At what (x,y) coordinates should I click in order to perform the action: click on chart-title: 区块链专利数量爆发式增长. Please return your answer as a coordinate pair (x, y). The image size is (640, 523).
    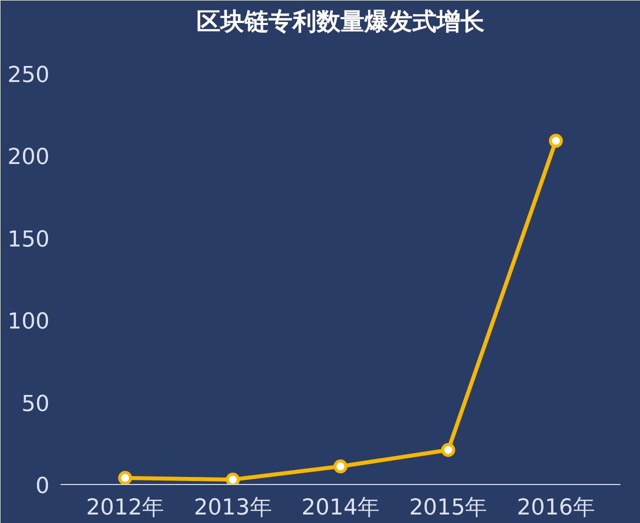
    Looking at the image, I should click on (340, 22).